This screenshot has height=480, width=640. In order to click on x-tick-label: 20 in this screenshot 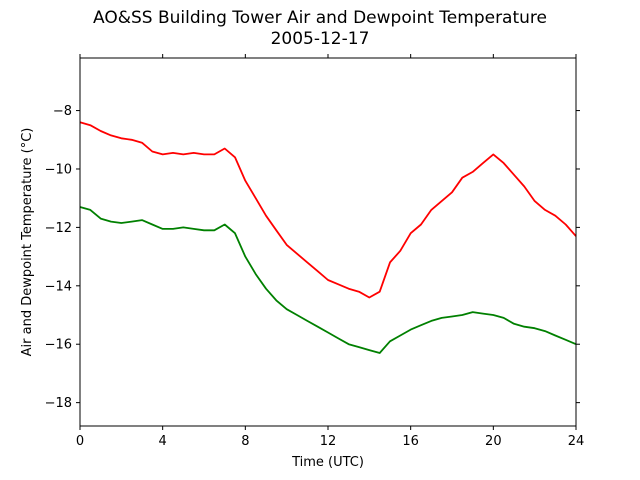, I will do `click(493, 441)`.